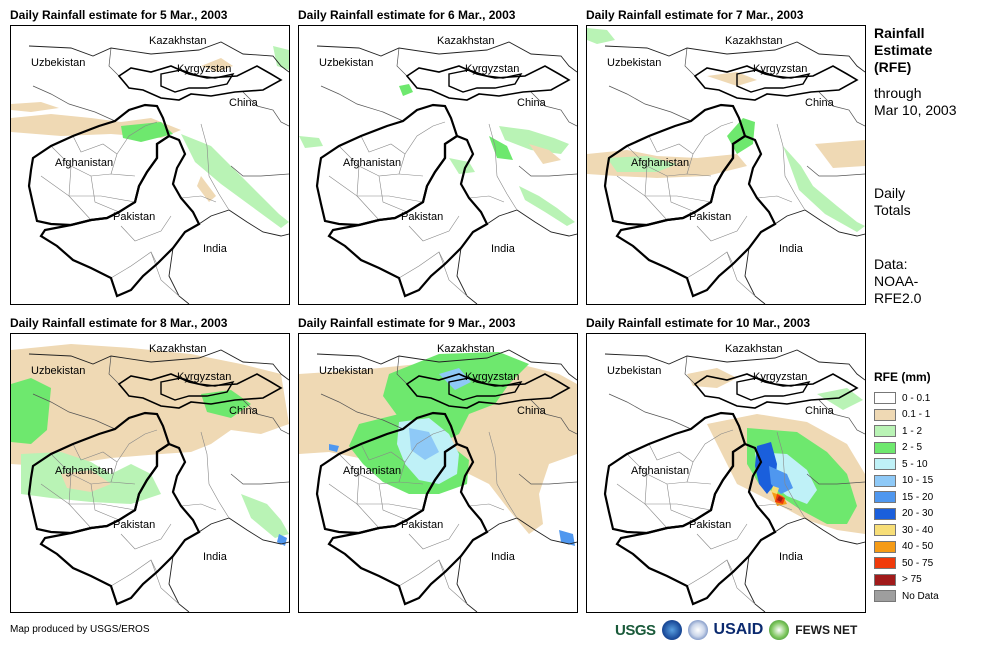  What do you see at coordinates (906, 481) in the screenshot?
I see `legend-item: 10 - 15` at bounding box center [906, 481].